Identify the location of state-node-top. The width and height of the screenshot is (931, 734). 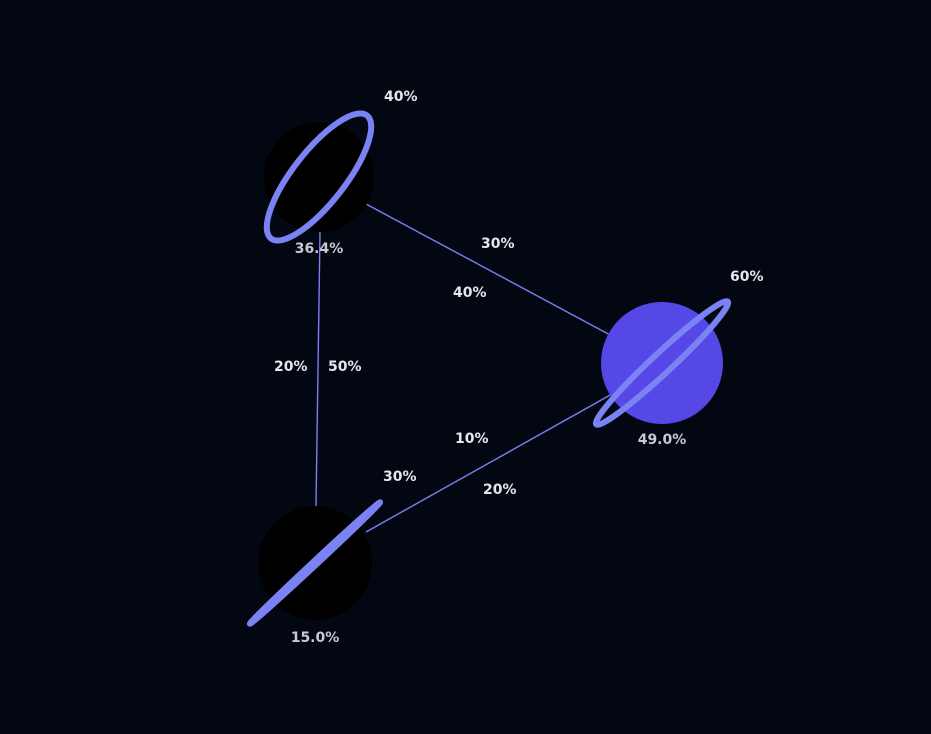
(319, 177).